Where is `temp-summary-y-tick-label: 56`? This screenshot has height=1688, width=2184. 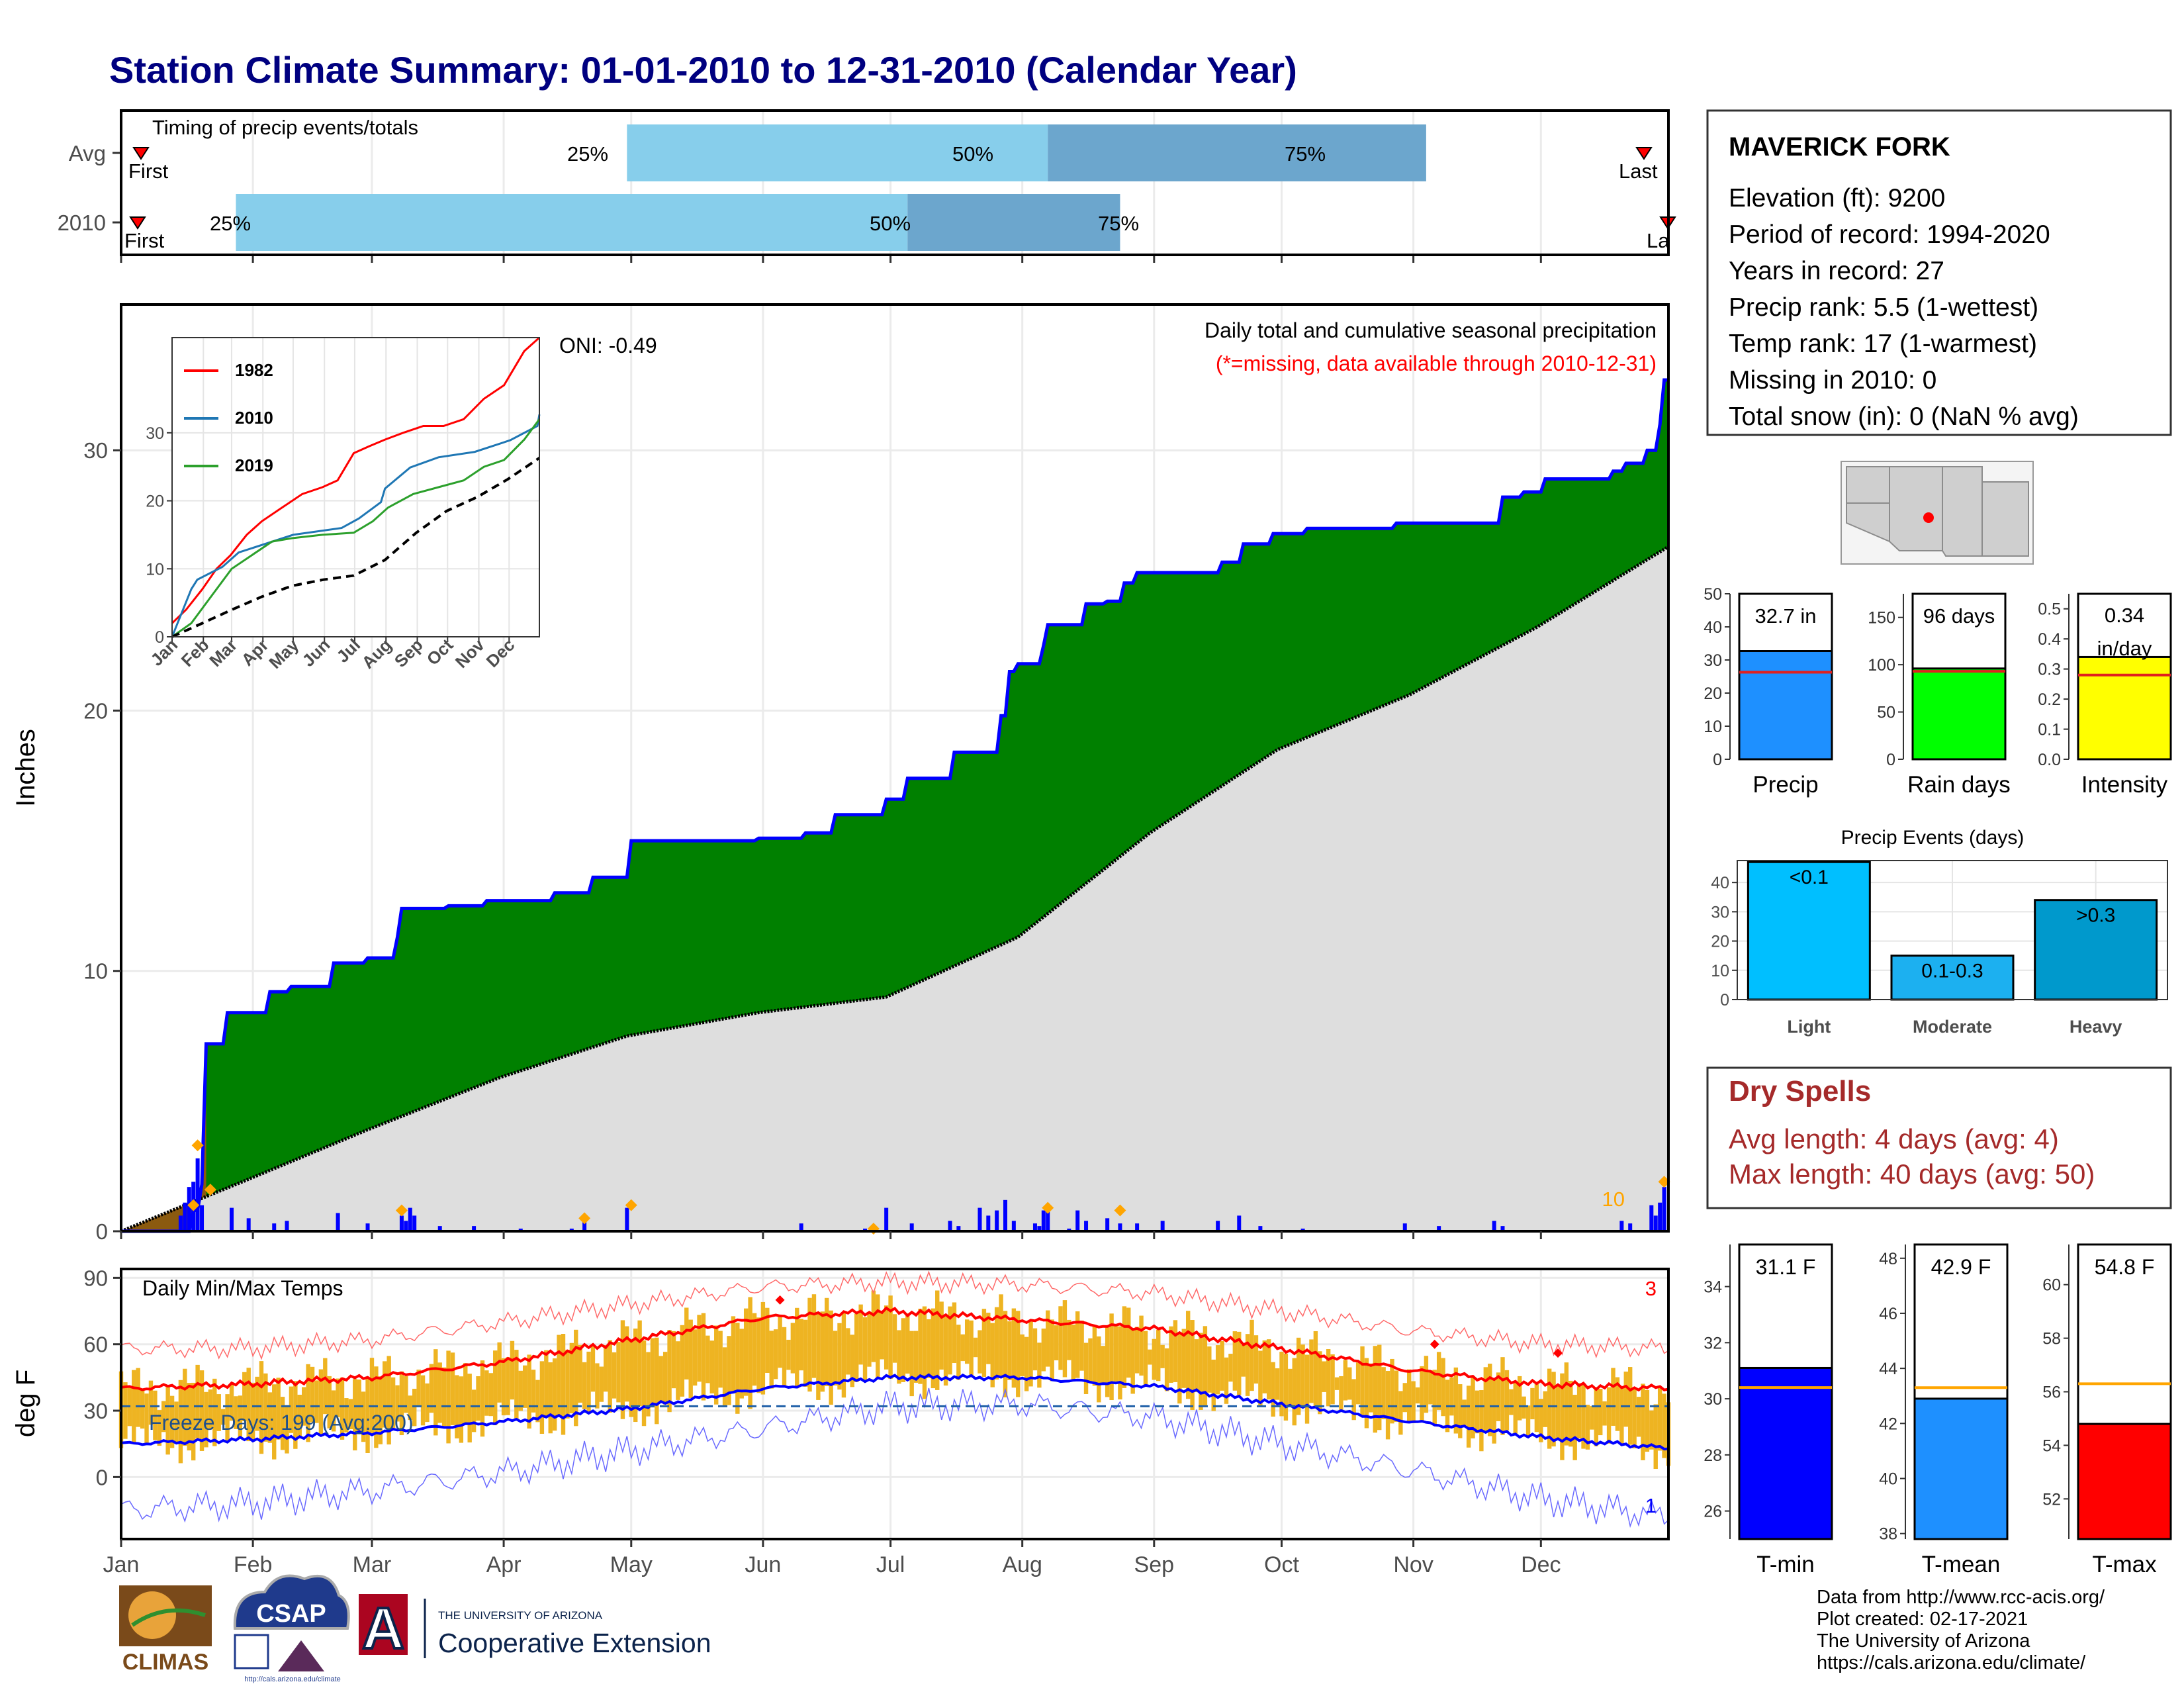
temp-summary-y-tick-label: 56 is located at coordinates (2051, 1392).